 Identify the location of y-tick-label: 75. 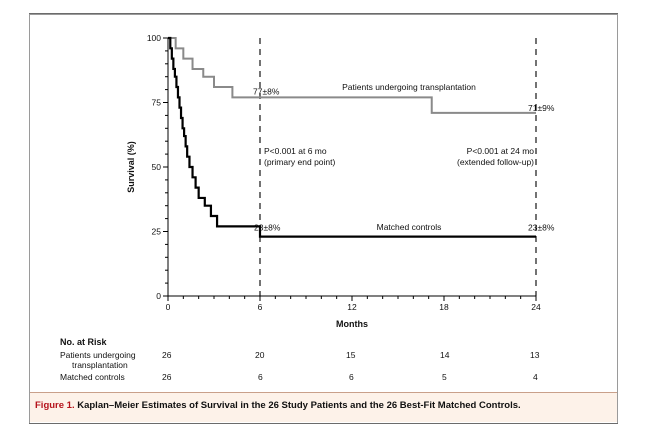
(157, 103).